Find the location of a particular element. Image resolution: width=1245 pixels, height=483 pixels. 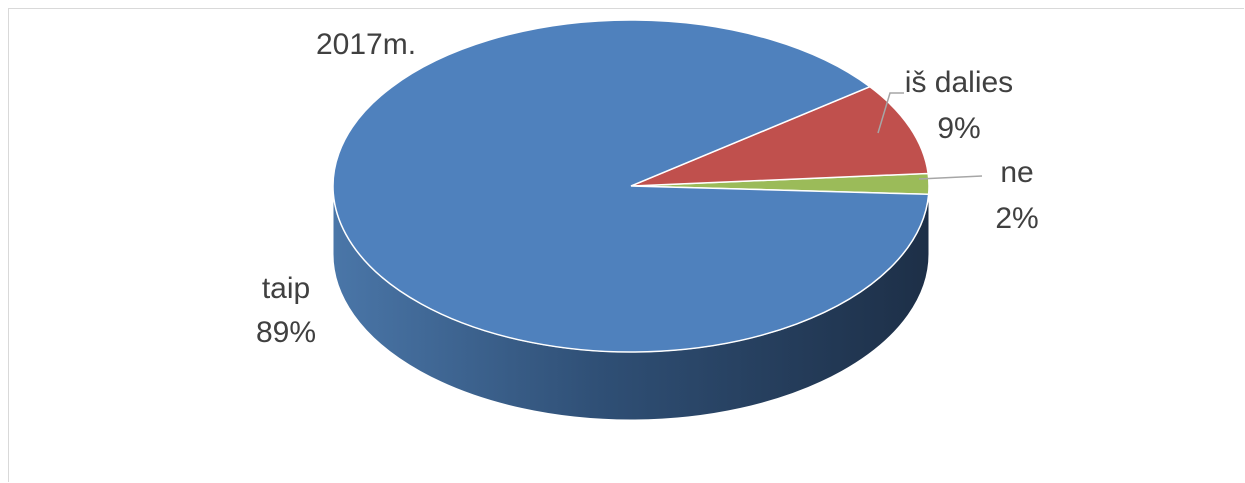

data-label-is-dalies-value: 9% is located at coordinates (958, 128).